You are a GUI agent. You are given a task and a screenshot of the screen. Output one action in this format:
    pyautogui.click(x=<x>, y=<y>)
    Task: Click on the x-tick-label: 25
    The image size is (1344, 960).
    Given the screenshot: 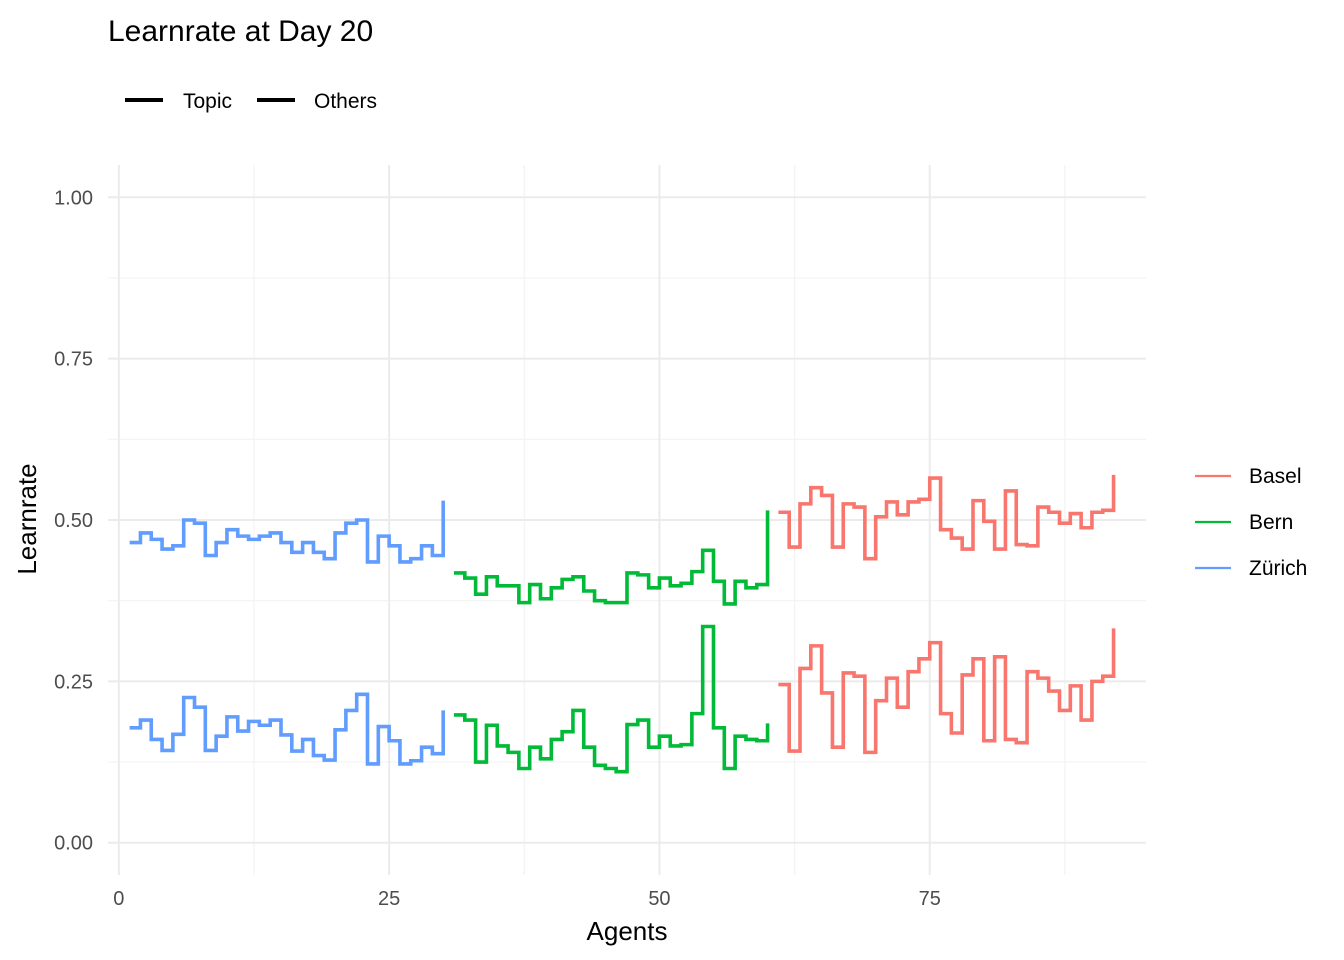 What is the action you would take?
    pyautogui.click(x=389, y=899)
    